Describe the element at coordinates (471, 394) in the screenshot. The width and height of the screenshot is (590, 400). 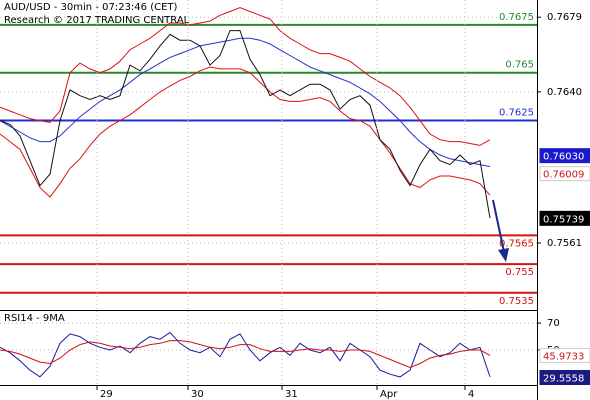
I see `x-tick-label: 4` at that location.